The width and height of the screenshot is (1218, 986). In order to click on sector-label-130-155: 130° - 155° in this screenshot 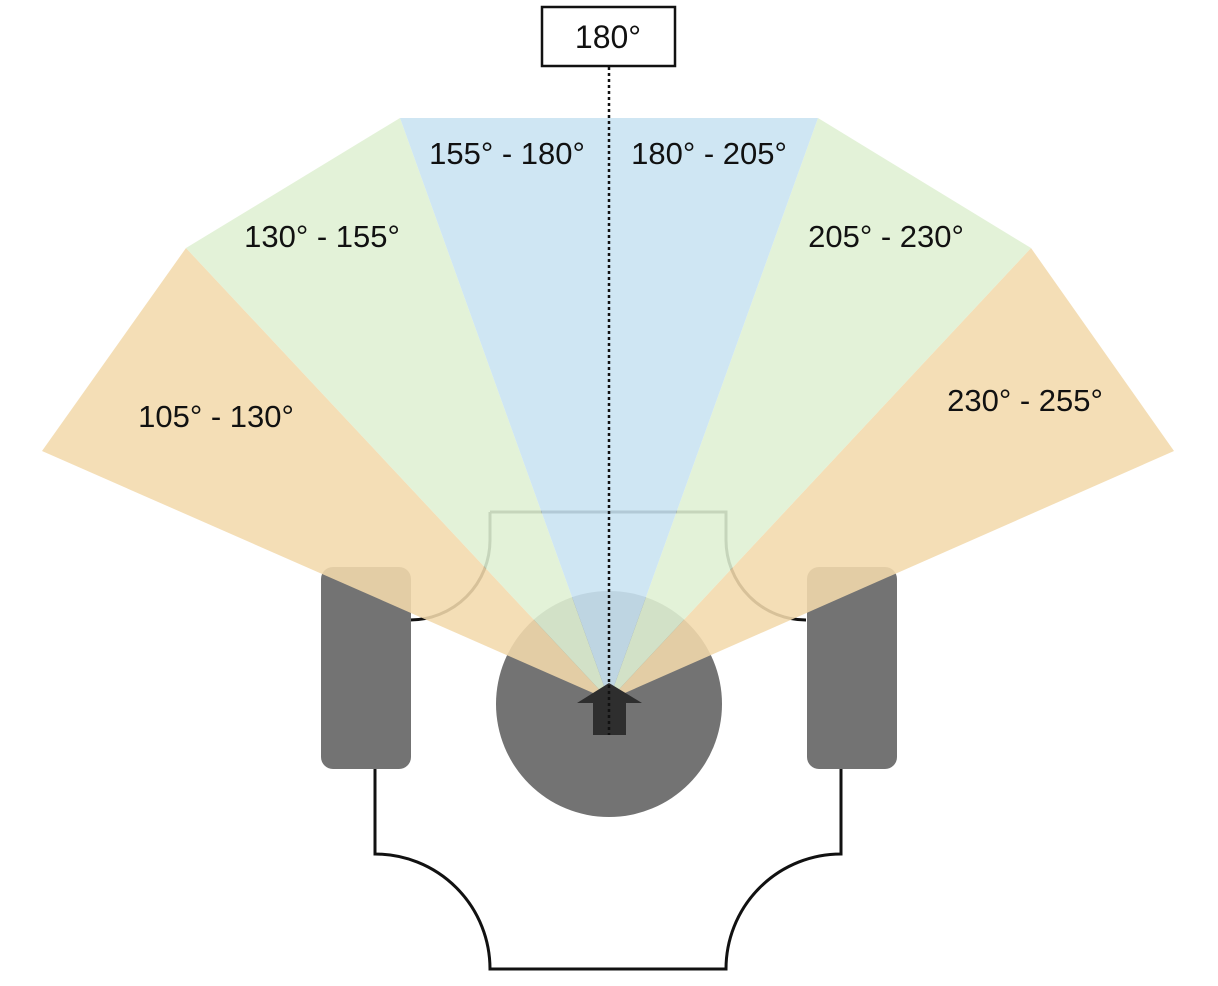, I will do `click(322, 236)`.